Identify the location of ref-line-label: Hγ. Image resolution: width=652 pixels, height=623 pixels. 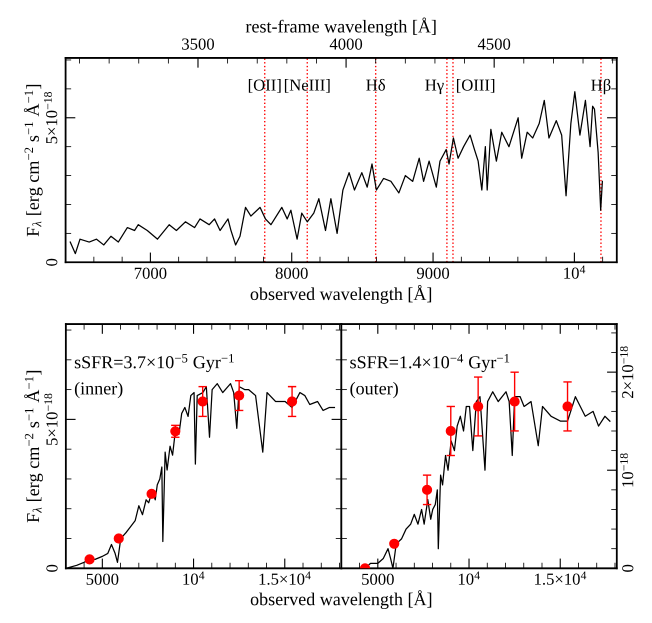
(434, 87).